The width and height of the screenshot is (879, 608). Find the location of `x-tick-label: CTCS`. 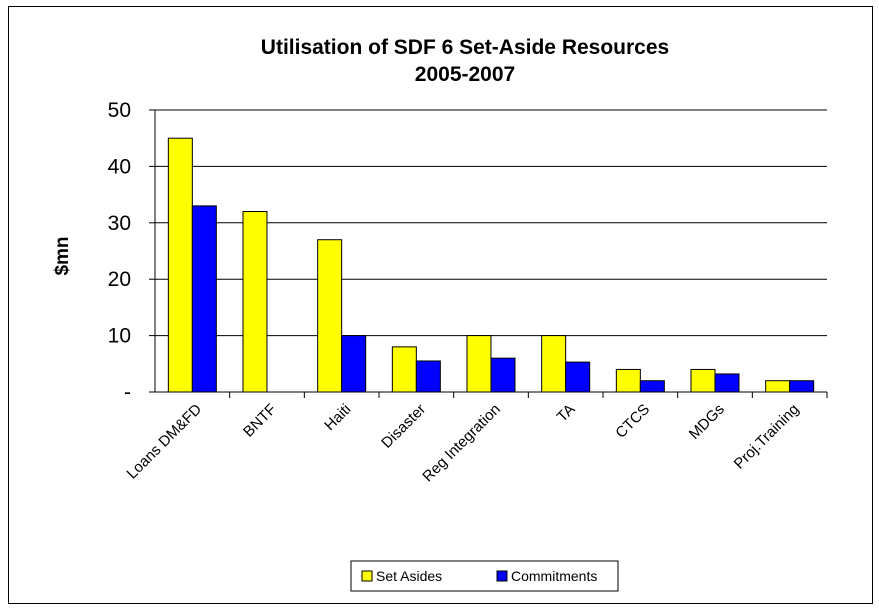

x-tick-label: CTCS is located at coordinates (632, 421).